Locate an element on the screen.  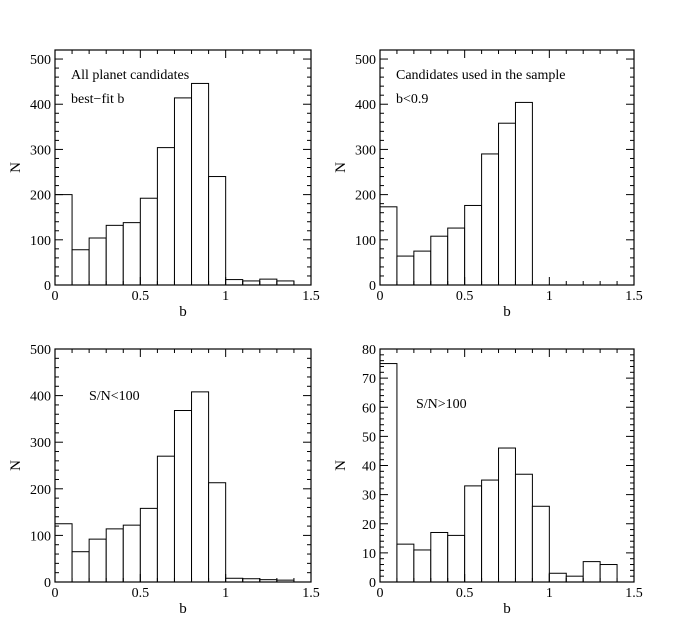
plot-frame is located at coordinates (183, 465).